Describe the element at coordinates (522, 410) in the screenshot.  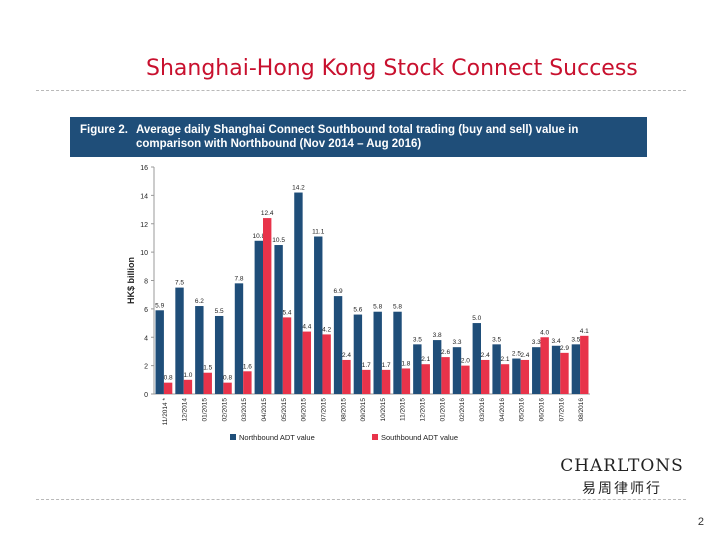
I see `x-tick-label: 05/2016` at that location.